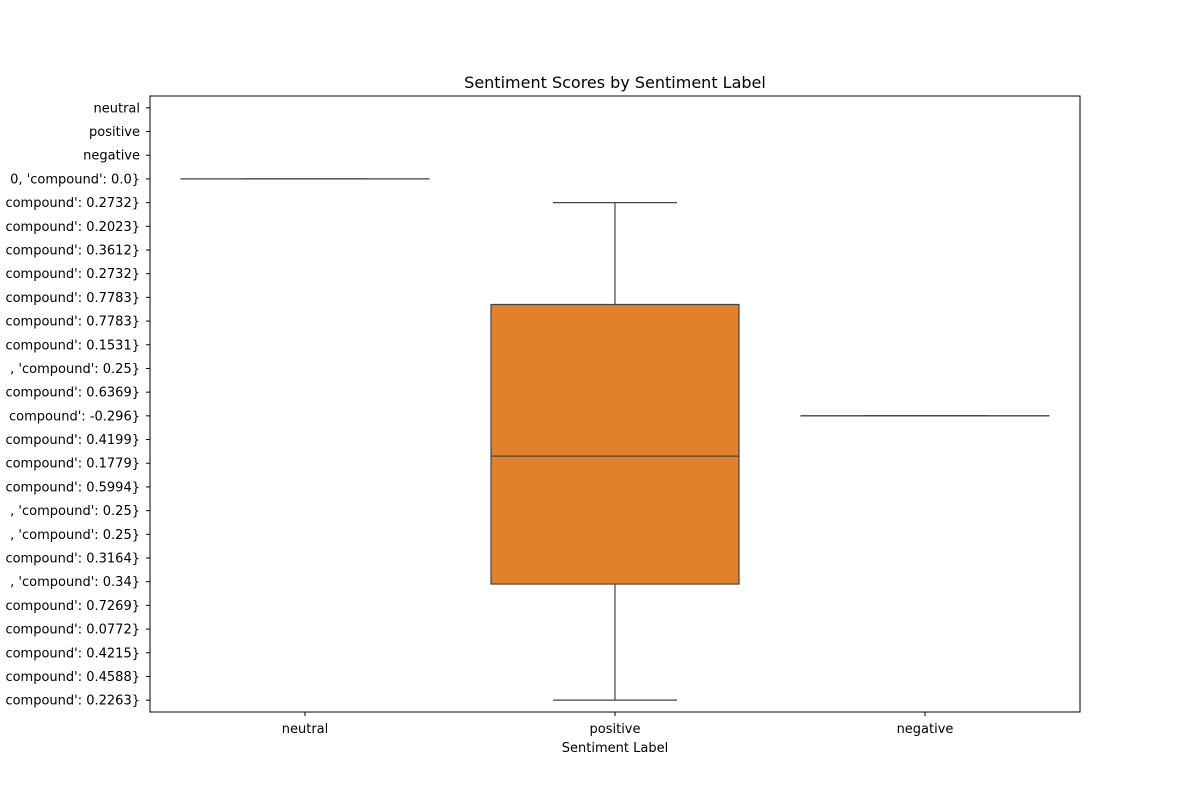 This screenshot has width=1200, height=800. I want to click on box-body, so click(615, 444).